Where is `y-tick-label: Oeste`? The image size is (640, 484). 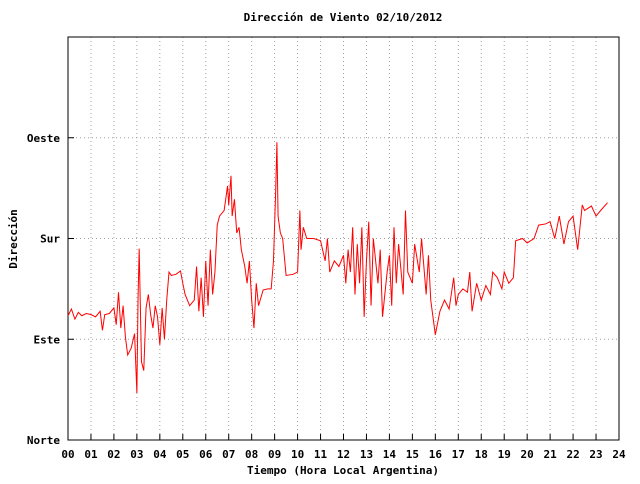
y-tick-label: Oeste is located at coordinates (43, 138).